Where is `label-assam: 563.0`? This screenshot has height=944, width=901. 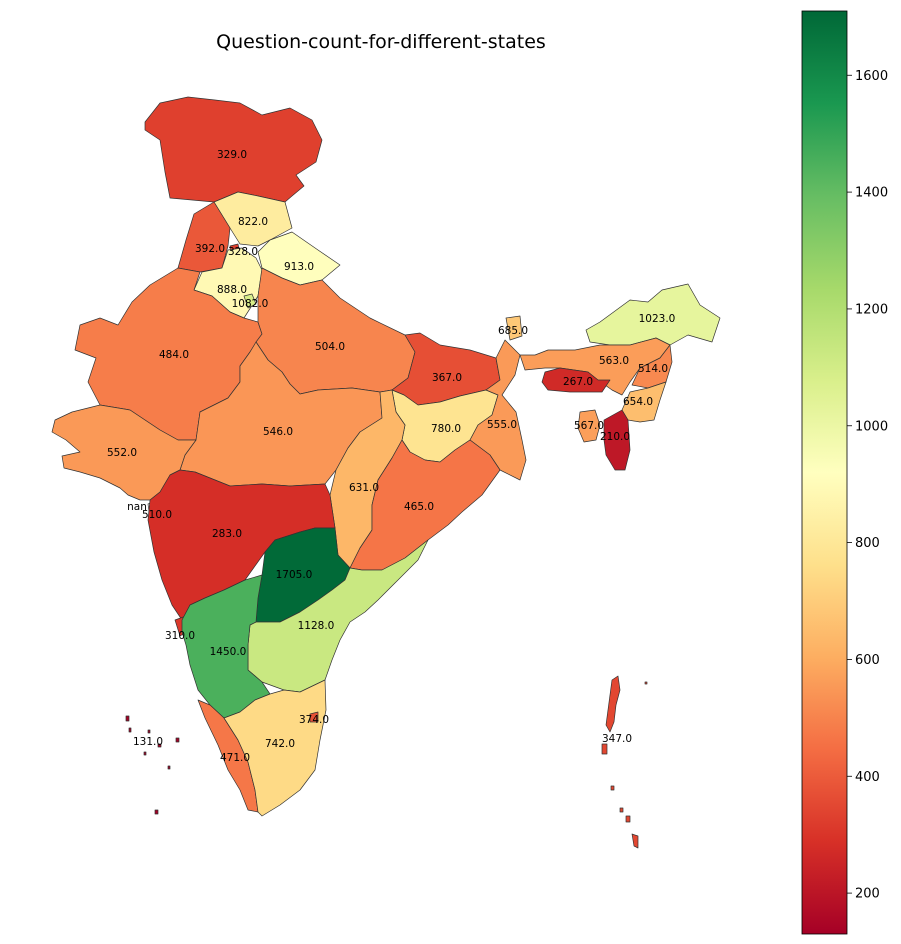 label-assam: 563.0 is located at coordinates (614, 361).